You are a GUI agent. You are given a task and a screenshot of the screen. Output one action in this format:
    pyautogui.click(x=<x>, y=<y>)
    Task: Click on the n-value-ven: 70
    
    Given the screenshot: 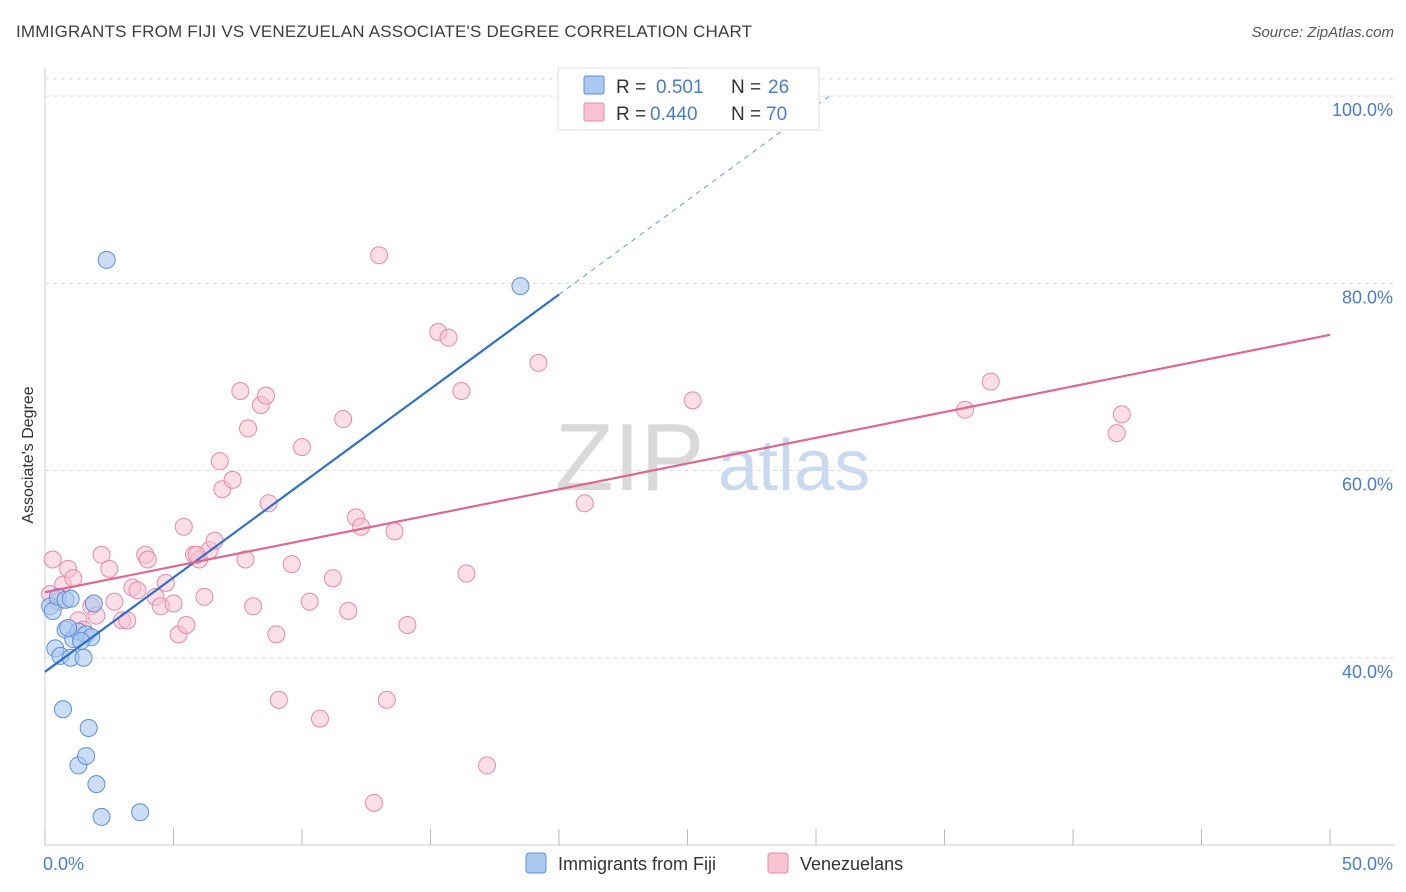 What is the action you would take?
    pyautogui.click(x=776, y=114)
    